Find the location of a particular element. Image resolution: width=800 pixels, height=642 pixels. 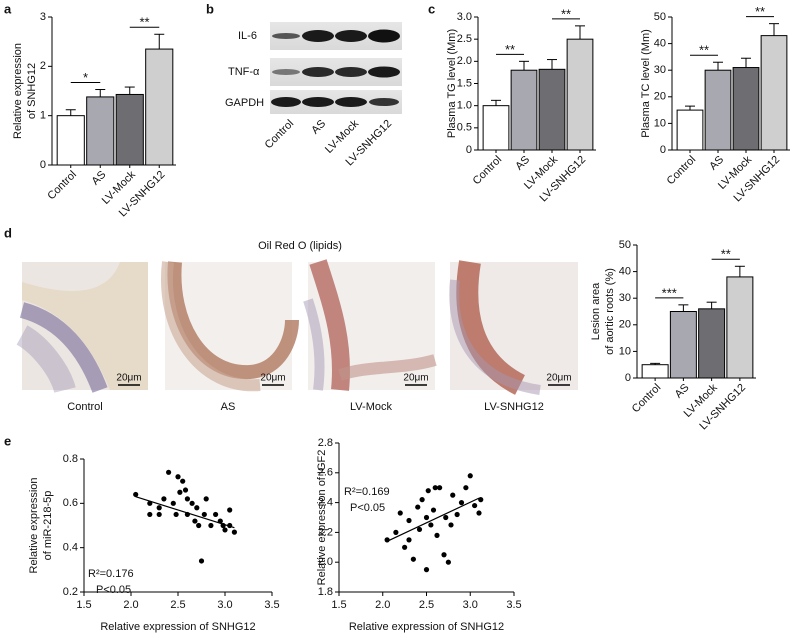

blot-row-label: TNF-α is located at coordinates (244, 72).